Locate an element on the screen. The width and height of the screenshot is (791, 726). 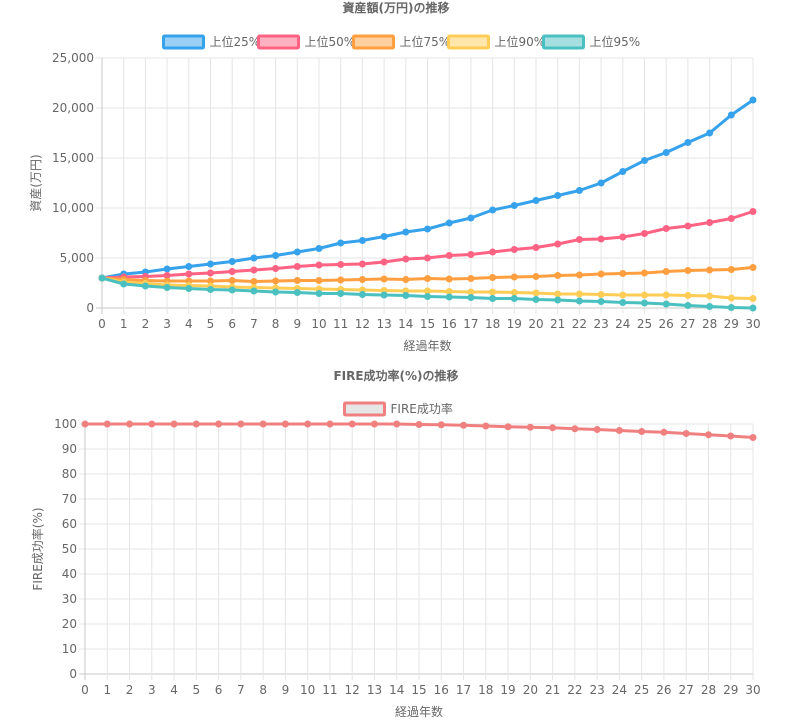
legend-label: 上位95% is located at coordinates (615, 41).